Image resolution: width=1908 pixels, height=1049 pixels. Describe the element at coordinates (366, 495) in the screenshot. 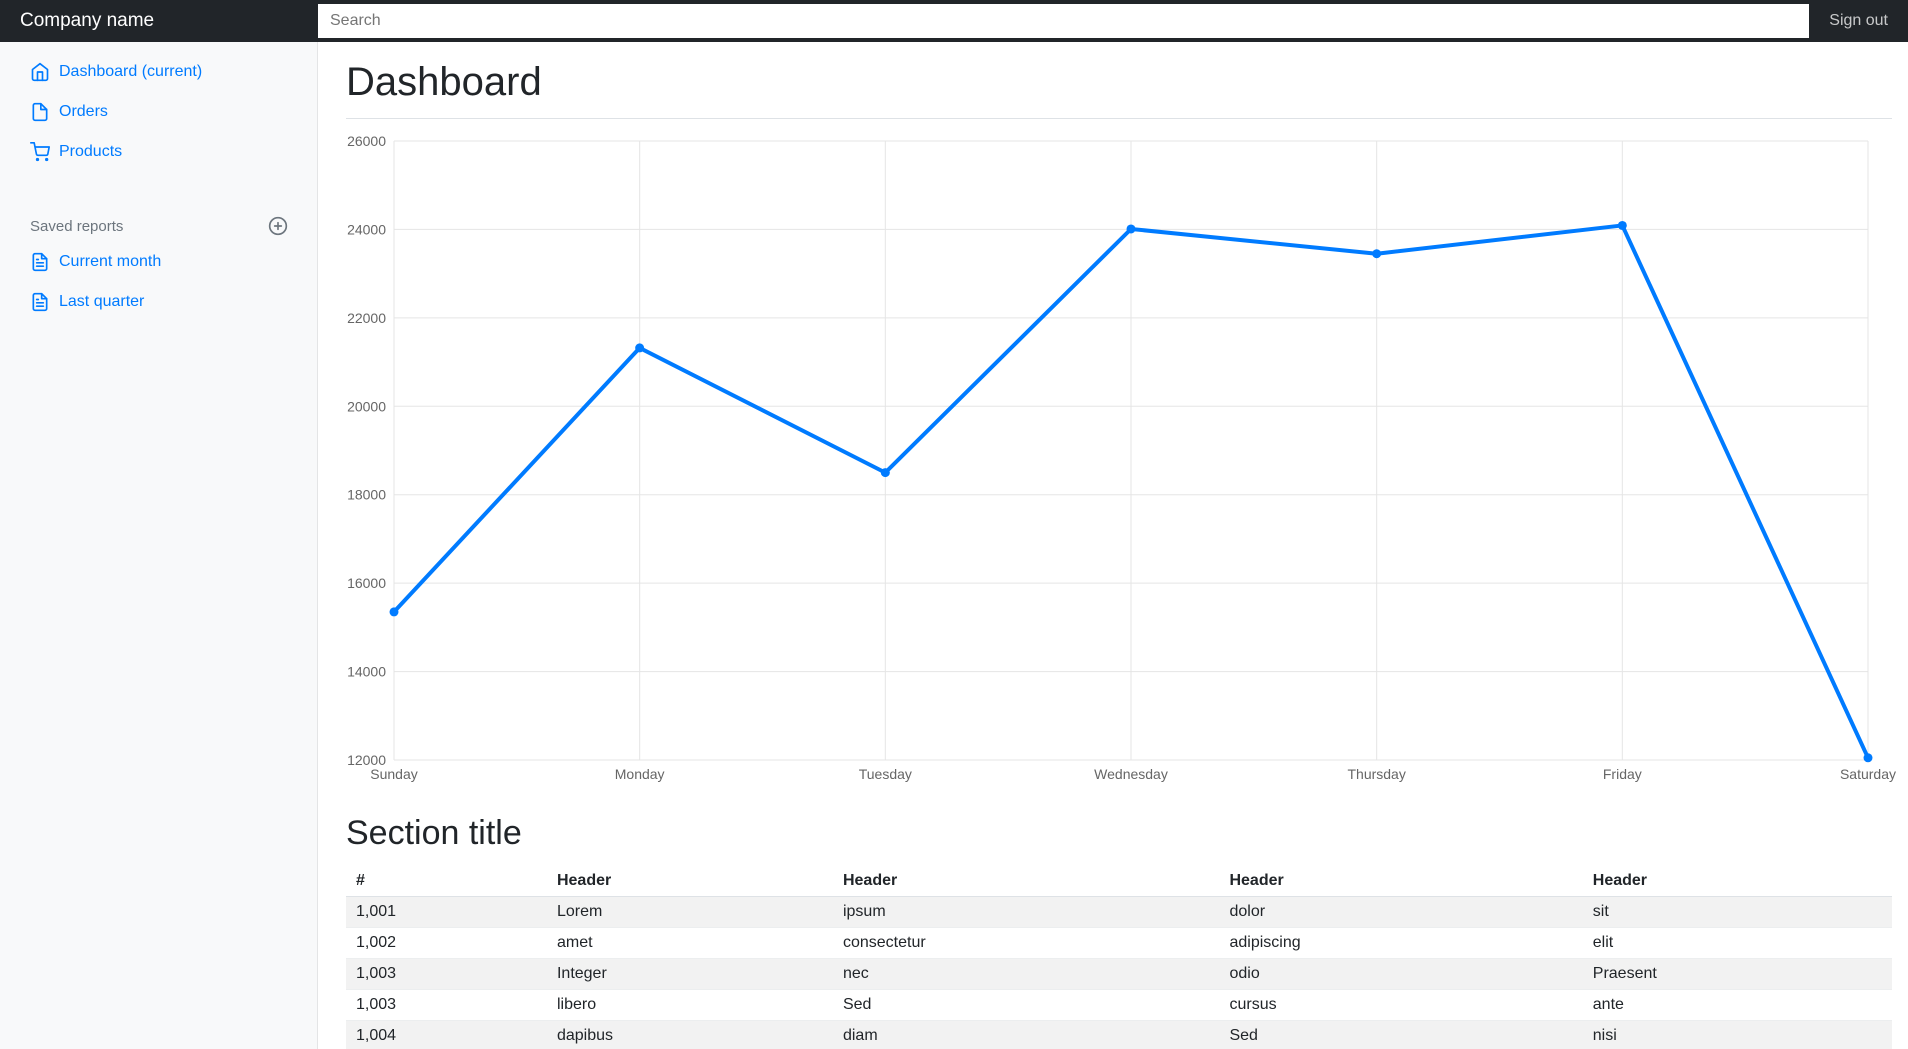

I see `y-tick-label: 18000` at that location.